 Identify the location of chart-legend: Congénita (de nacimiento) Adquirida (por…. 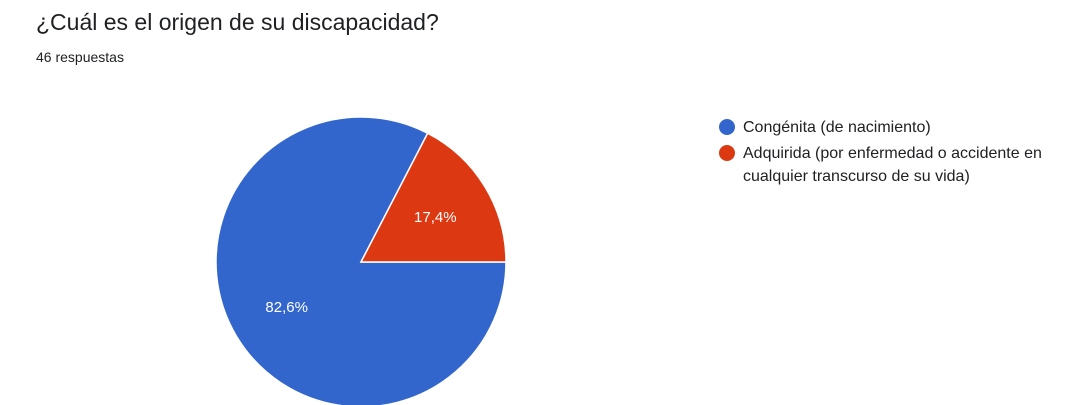
(899, 153).